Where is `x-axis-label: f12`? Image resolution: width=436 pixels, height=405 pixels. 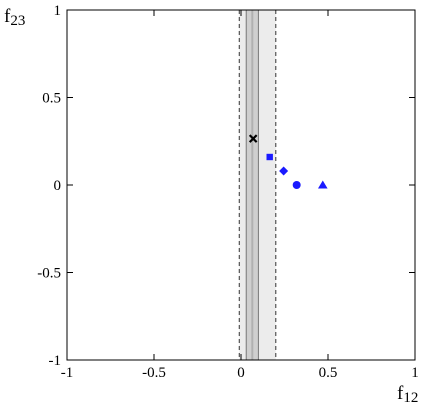
x-axis-label: f12 is located at coordinates (407, 394).